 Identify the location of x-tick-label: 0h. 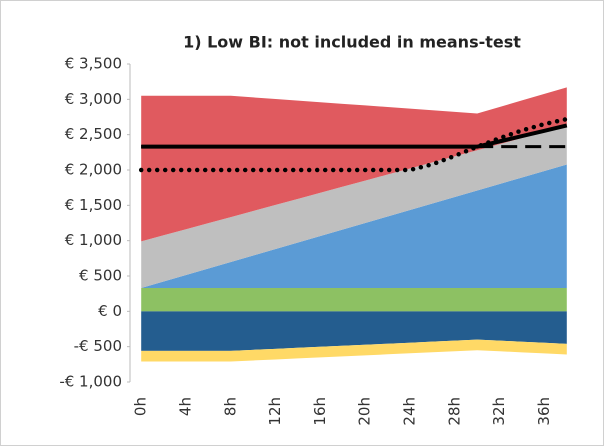
(141, 406).